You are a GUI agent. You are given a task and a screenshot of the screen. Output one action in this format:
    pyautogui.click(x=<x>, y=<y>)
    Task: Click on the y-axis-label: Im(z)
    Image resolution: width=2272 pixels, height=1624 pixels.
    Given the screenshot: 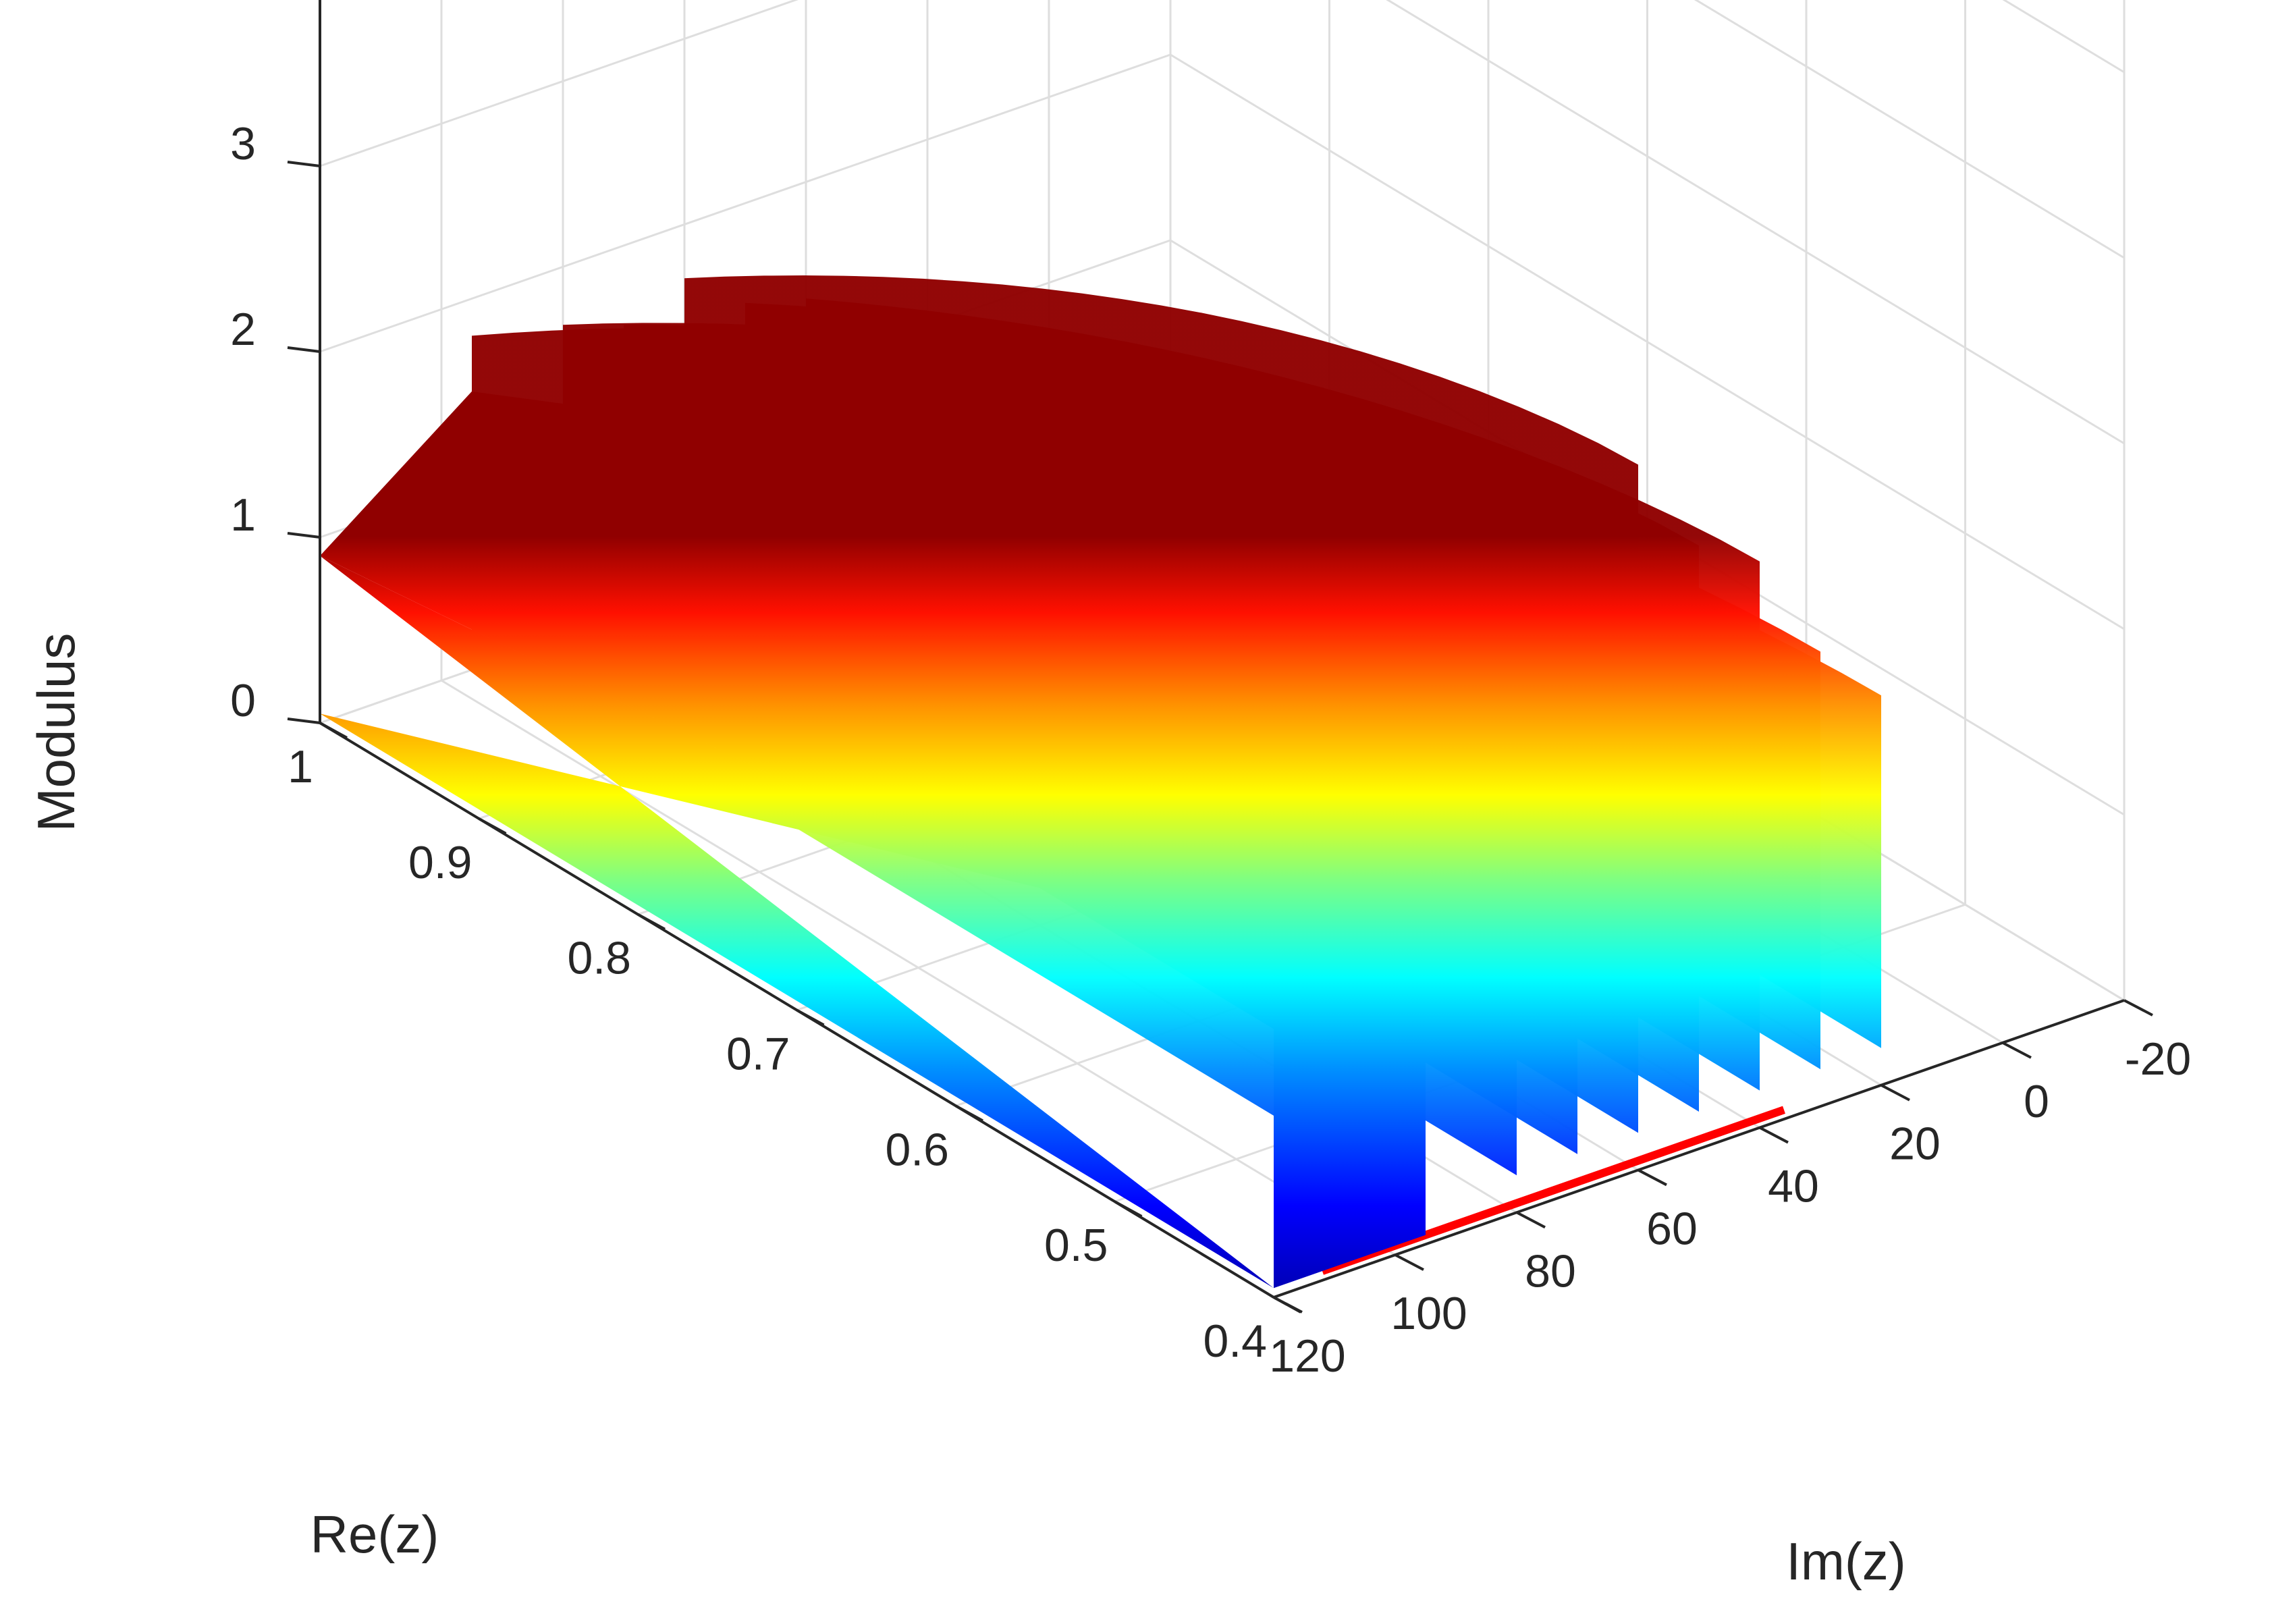 What is the action you would take?
    pyautogui.click(x=1846, y=1561)
    